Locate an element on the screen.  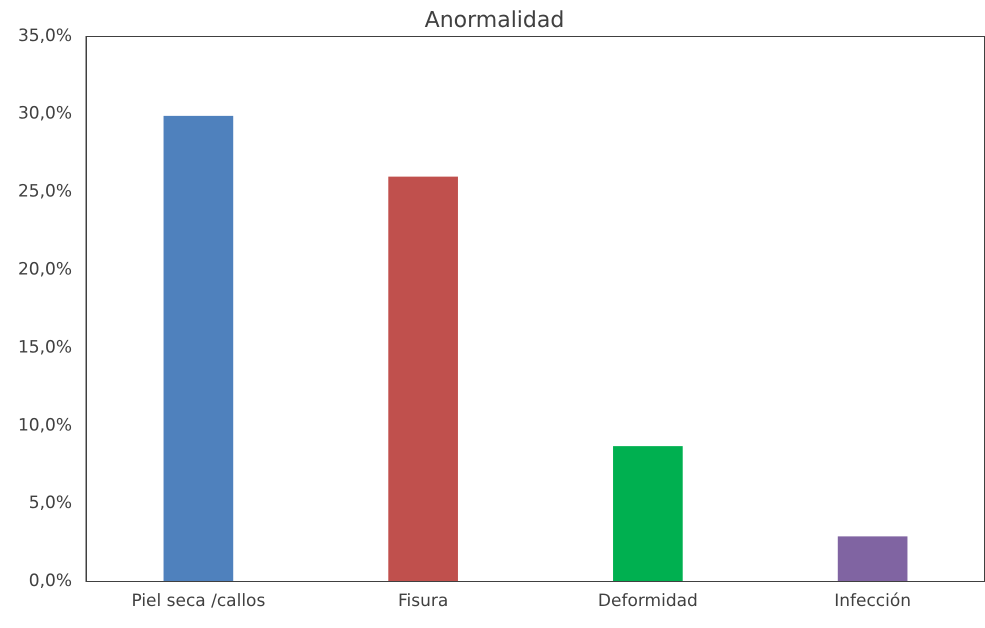
y-tick-label: 10,0% is located at coordinates (45, 425).